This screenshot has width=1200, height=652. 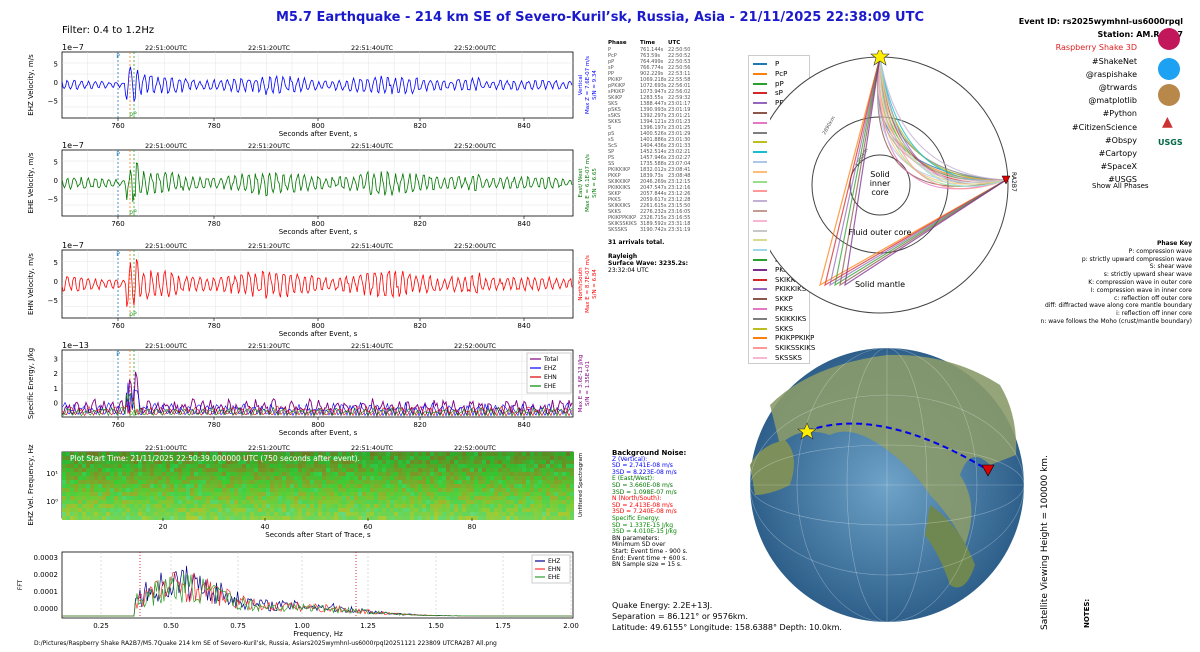 I want to click on ehe-xtick: 840, so click(x=523, y=224).